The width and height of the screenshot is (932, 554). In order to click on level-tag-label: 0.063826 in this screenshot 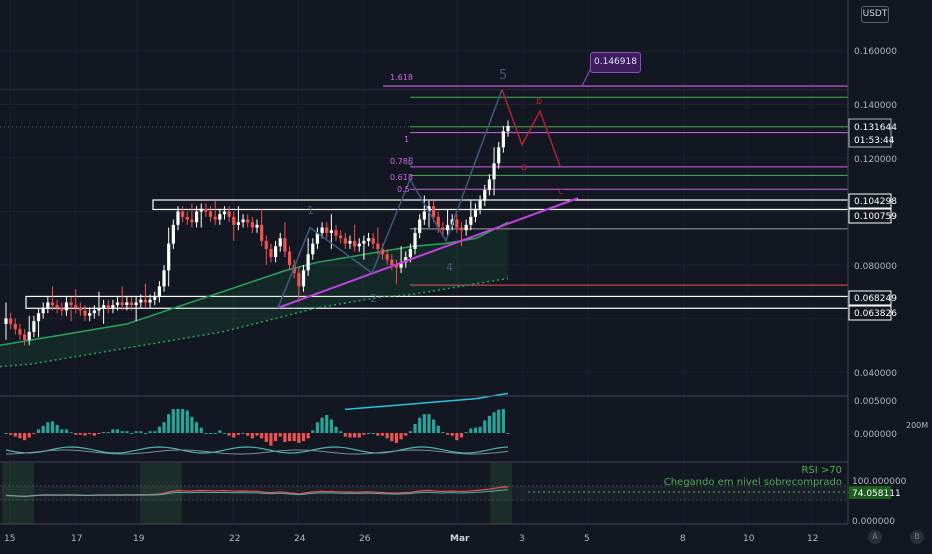, I will do `click(875, 314)`.